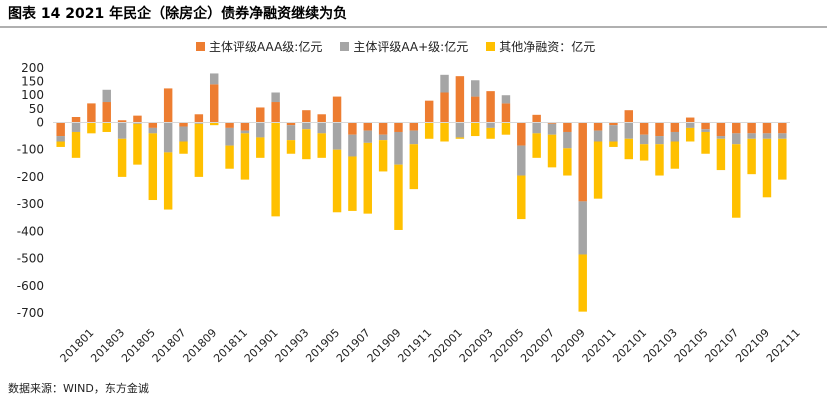 The height and width of the screenshot is (402, 827). Describe the element at coordinates (30, 177) in the screenshot. I see `y-tick-label: -200` at that location.